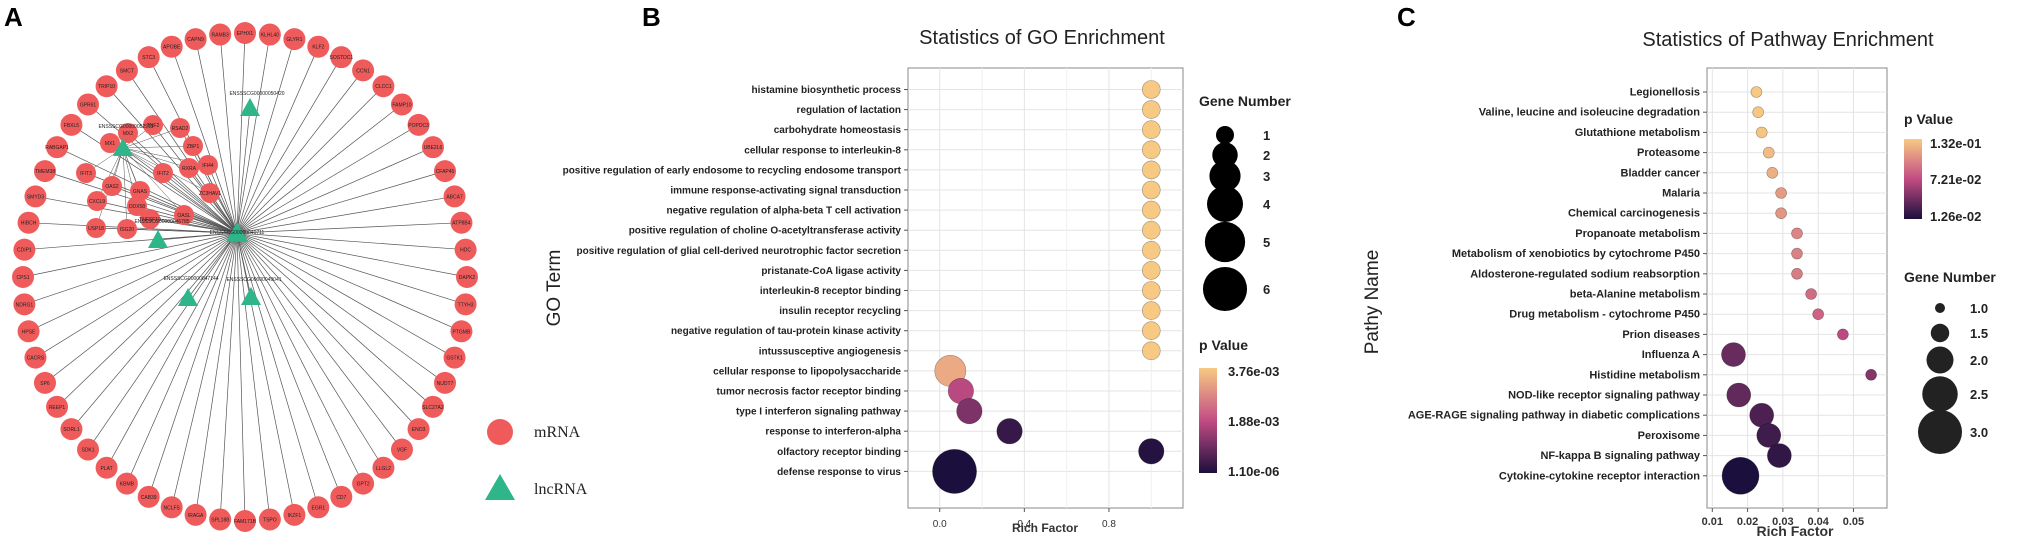 The width and height of the screenshot is (2017, 540). Describe the element at coordinates (1661, 335) in the screenshot. I see `y-category-label: Prion diseases` at that location.